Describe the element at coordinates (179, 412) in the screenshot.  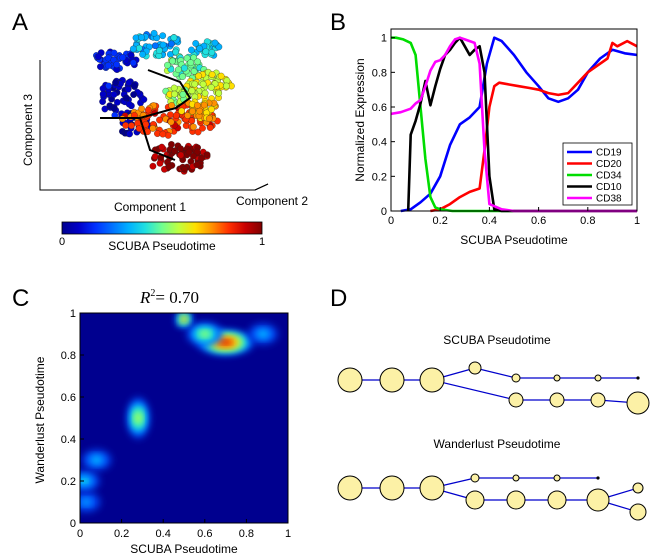
I see `heatmap-density` at that location.